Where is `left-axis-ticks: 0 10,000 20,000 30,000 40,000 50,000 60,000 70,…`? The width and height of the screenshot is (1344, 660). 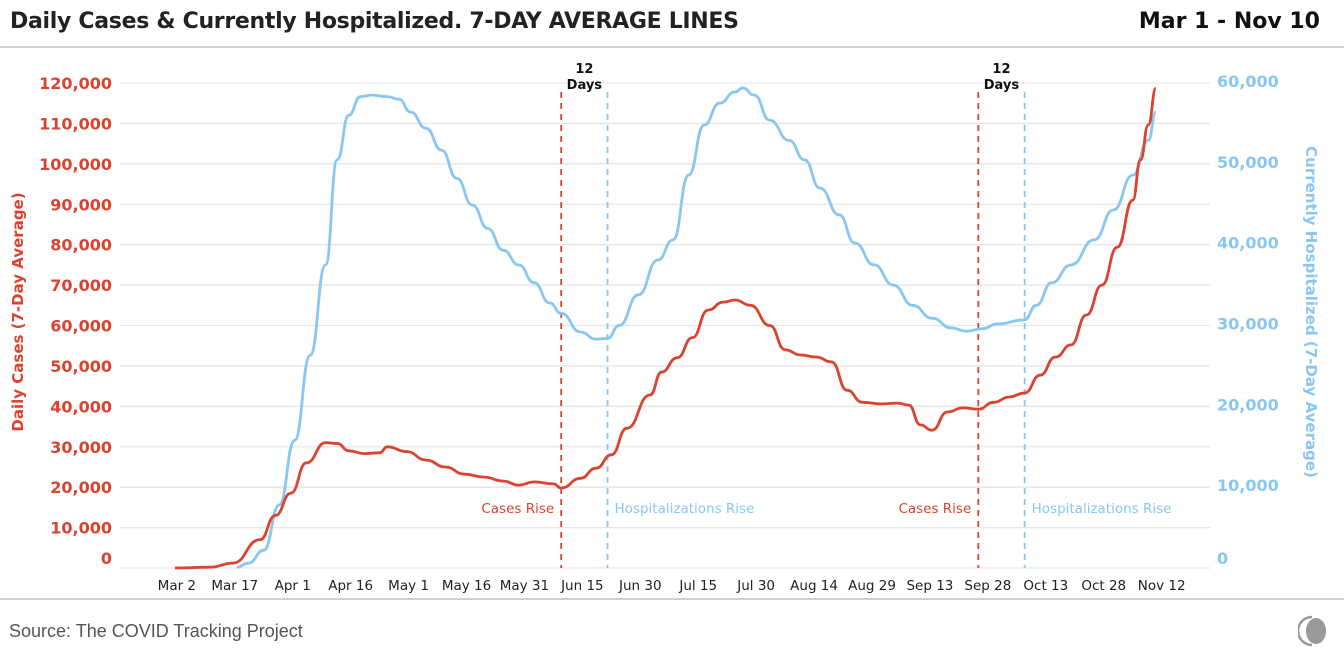
left-axis-ticks: 0 10,000 20,000 30,000 40,000 50,000 60,000 70,… is located at coordinates (75, 321).